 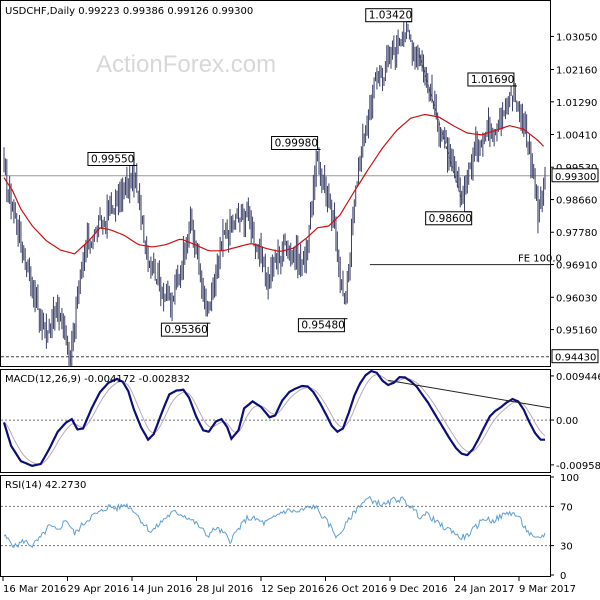 I want to click on rsi-y-tick-label: 70, so click(x=566, y=507).